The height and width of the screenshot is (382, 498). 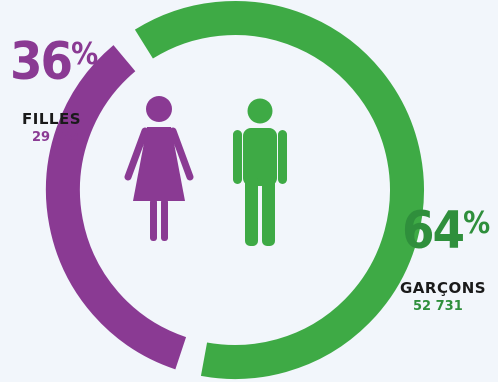 I want to click on girls-percentage: 36%, so click(x=54, y=62).